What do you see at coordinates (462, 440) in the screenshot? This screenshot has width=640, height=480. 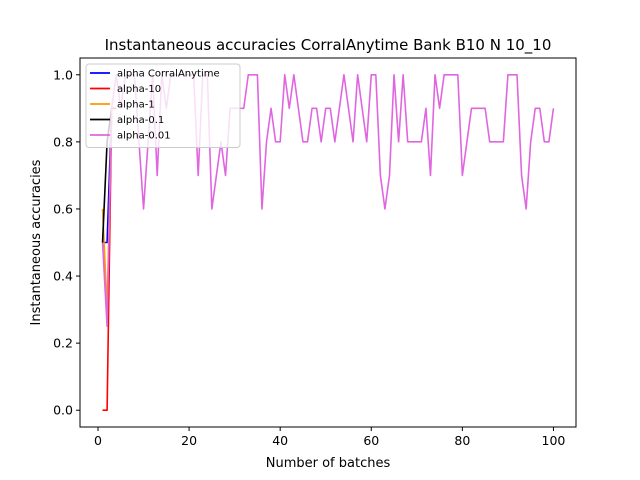 I see `x-tick-label: 80` at bounding box center [462, 440].